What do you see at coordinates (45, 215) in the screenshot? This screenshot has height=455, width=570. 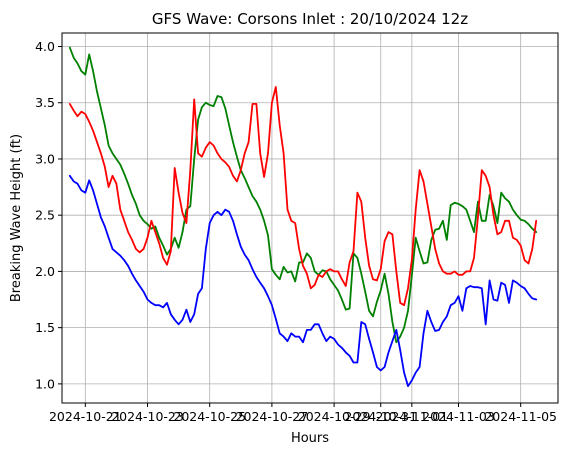 I see `y-tick-label: 2.5` at bounding box center [45, 215].